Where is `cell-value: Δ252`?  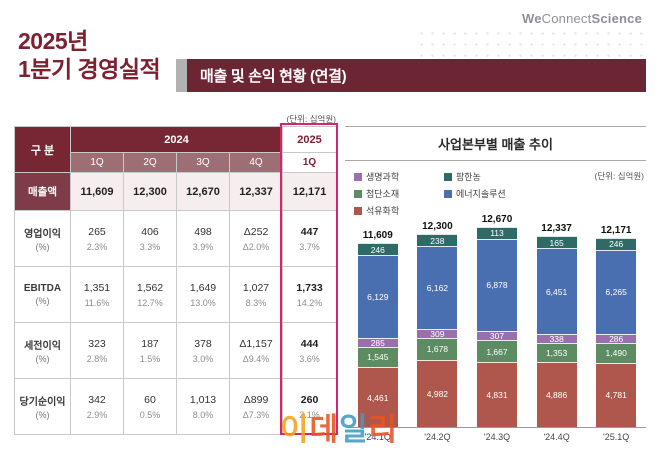
cell-value: Δ252 is located at coordinates (256, 231).